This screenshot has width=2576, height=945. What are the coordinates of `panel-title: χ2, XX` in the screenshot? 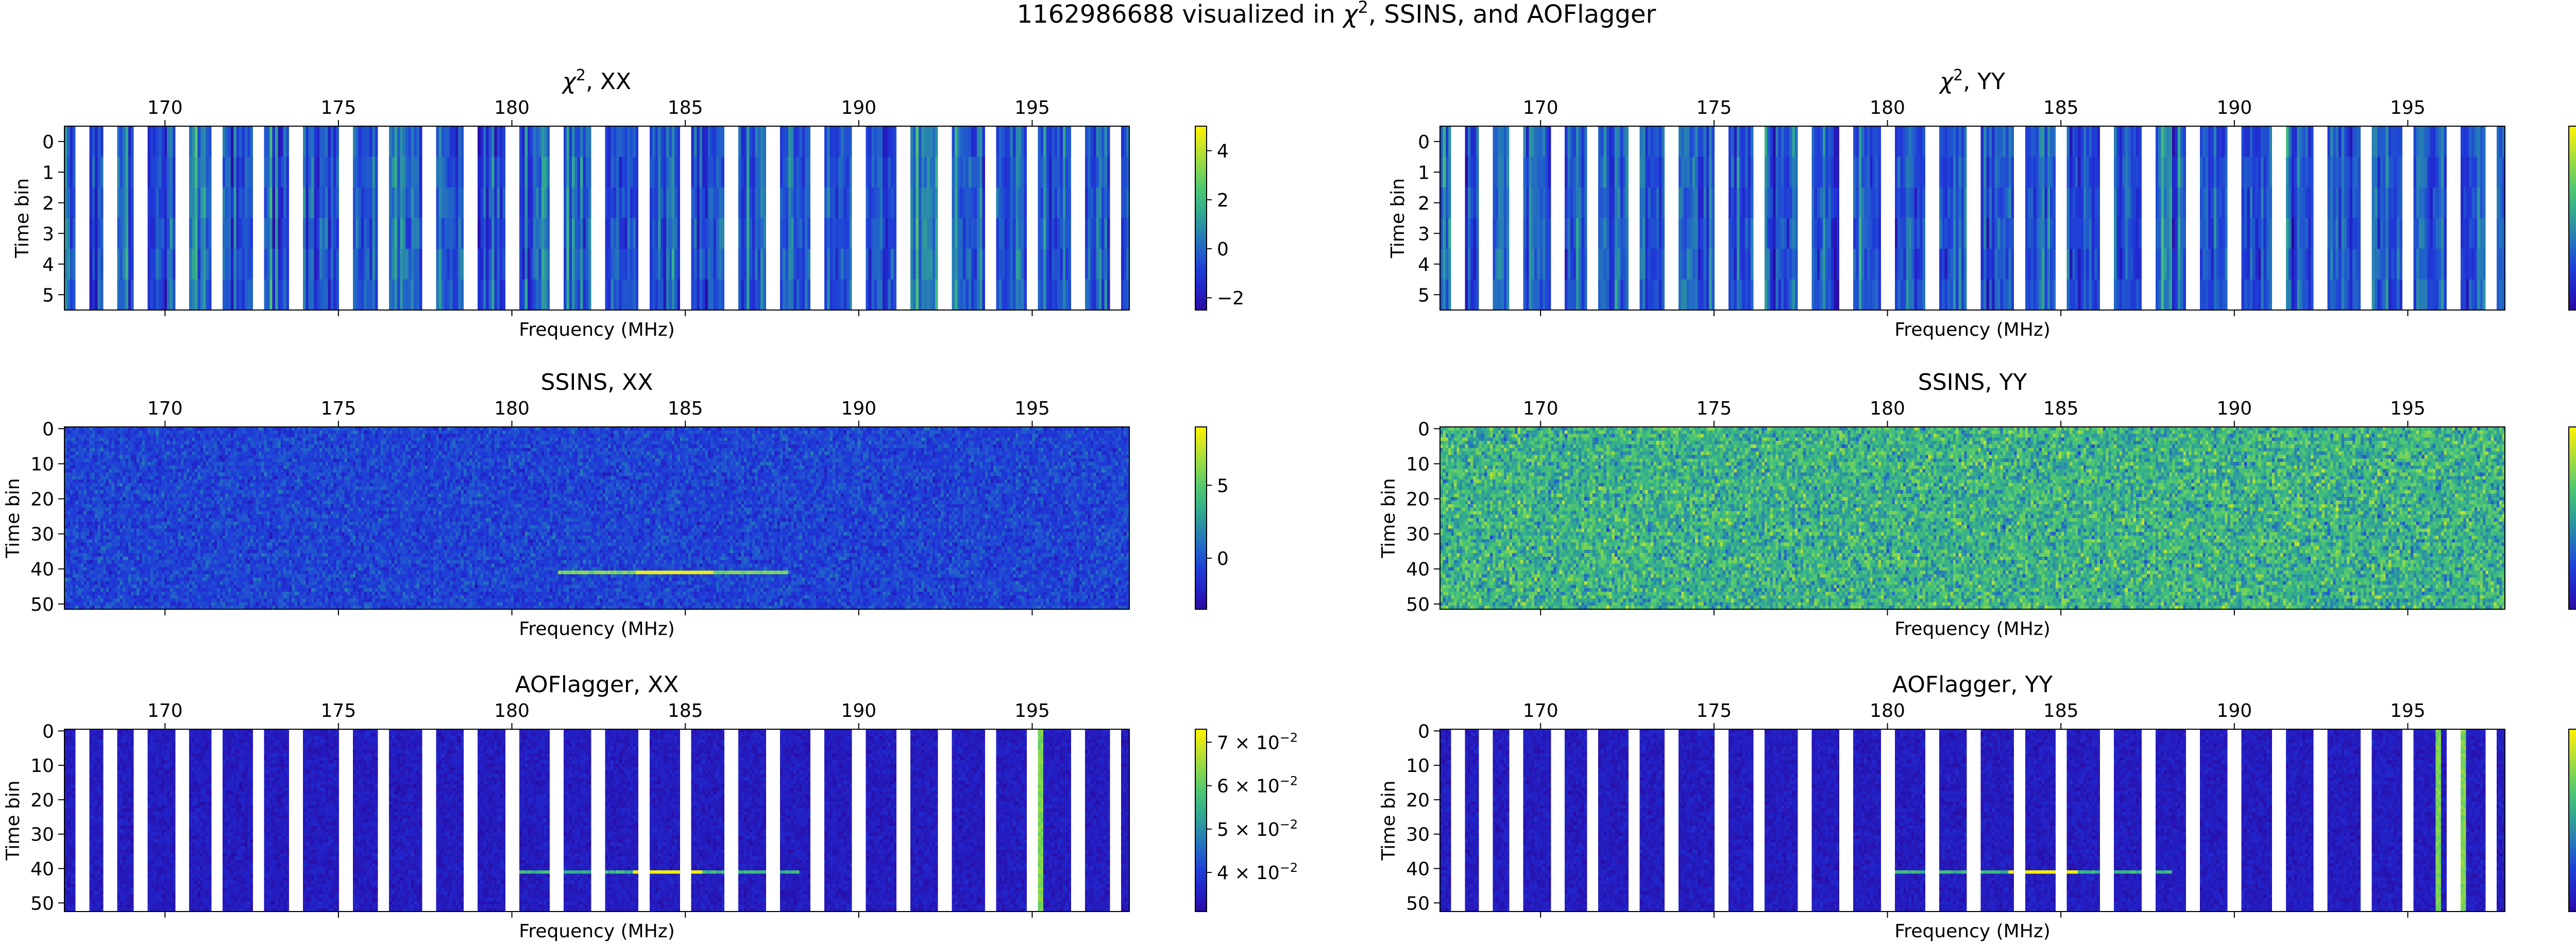 It's located at (596, 80).